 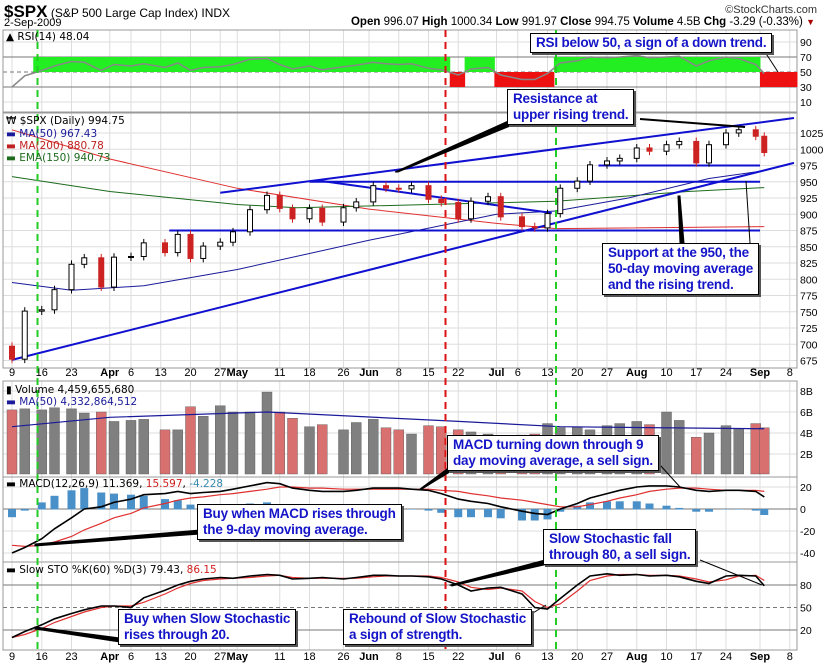 I want to click on ema150-line, so click(x=388, y=192).